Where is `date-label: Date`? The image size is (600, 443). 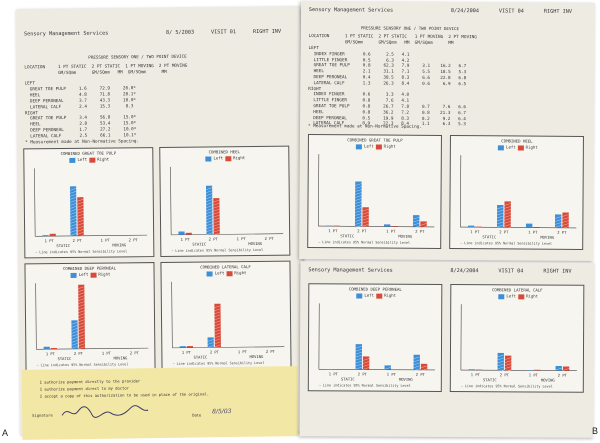
date-label: Date is located at coordinates (197, 415).